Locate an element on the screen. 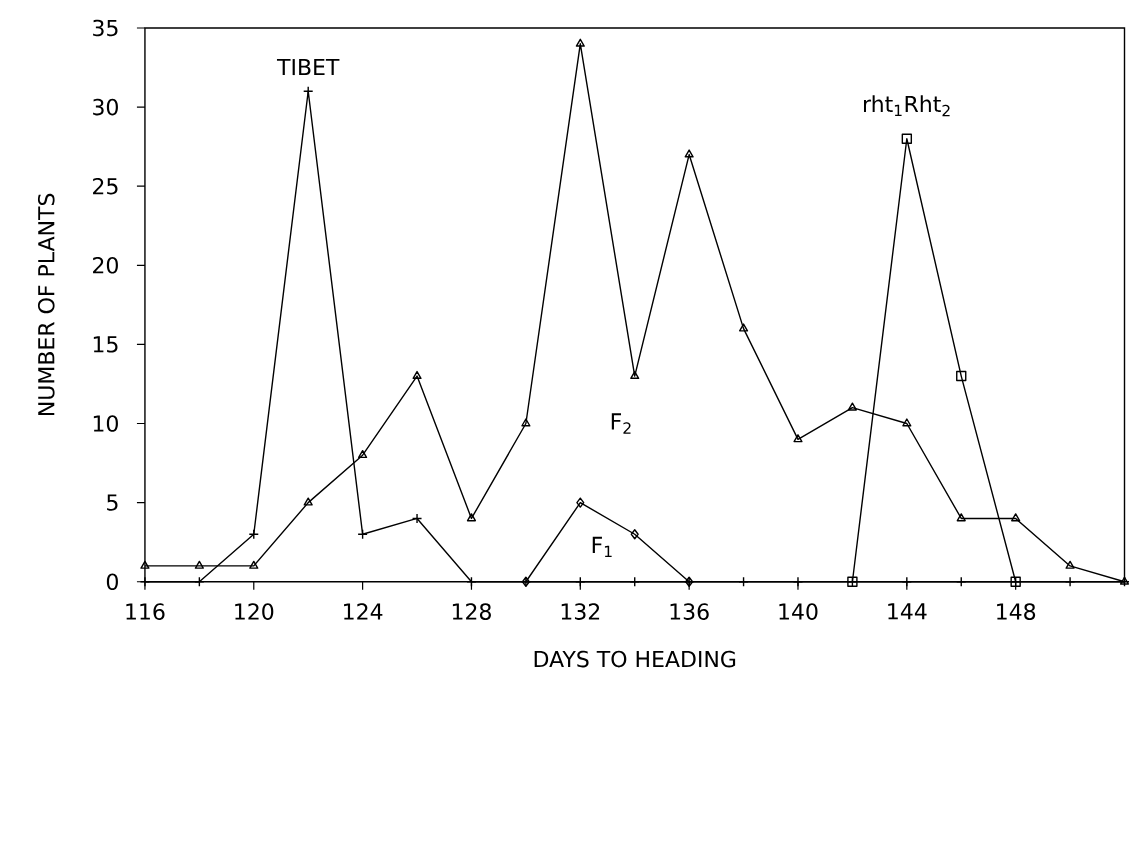 This screenshot has width=1129, height=856. y-tick-label: 5 is located at coordinates (112, 502).